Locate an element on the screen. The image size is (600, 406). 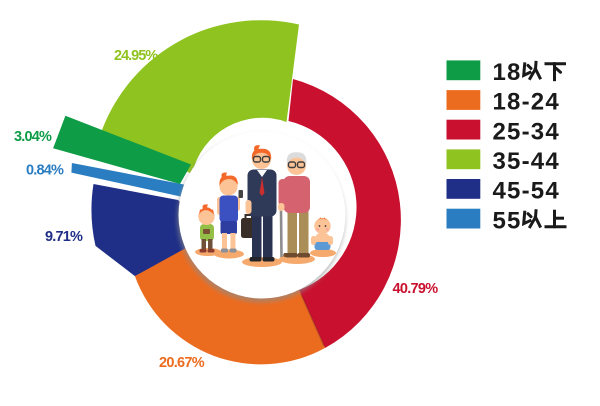
svg-text: 45-54 is located at coordinates (526, 191).